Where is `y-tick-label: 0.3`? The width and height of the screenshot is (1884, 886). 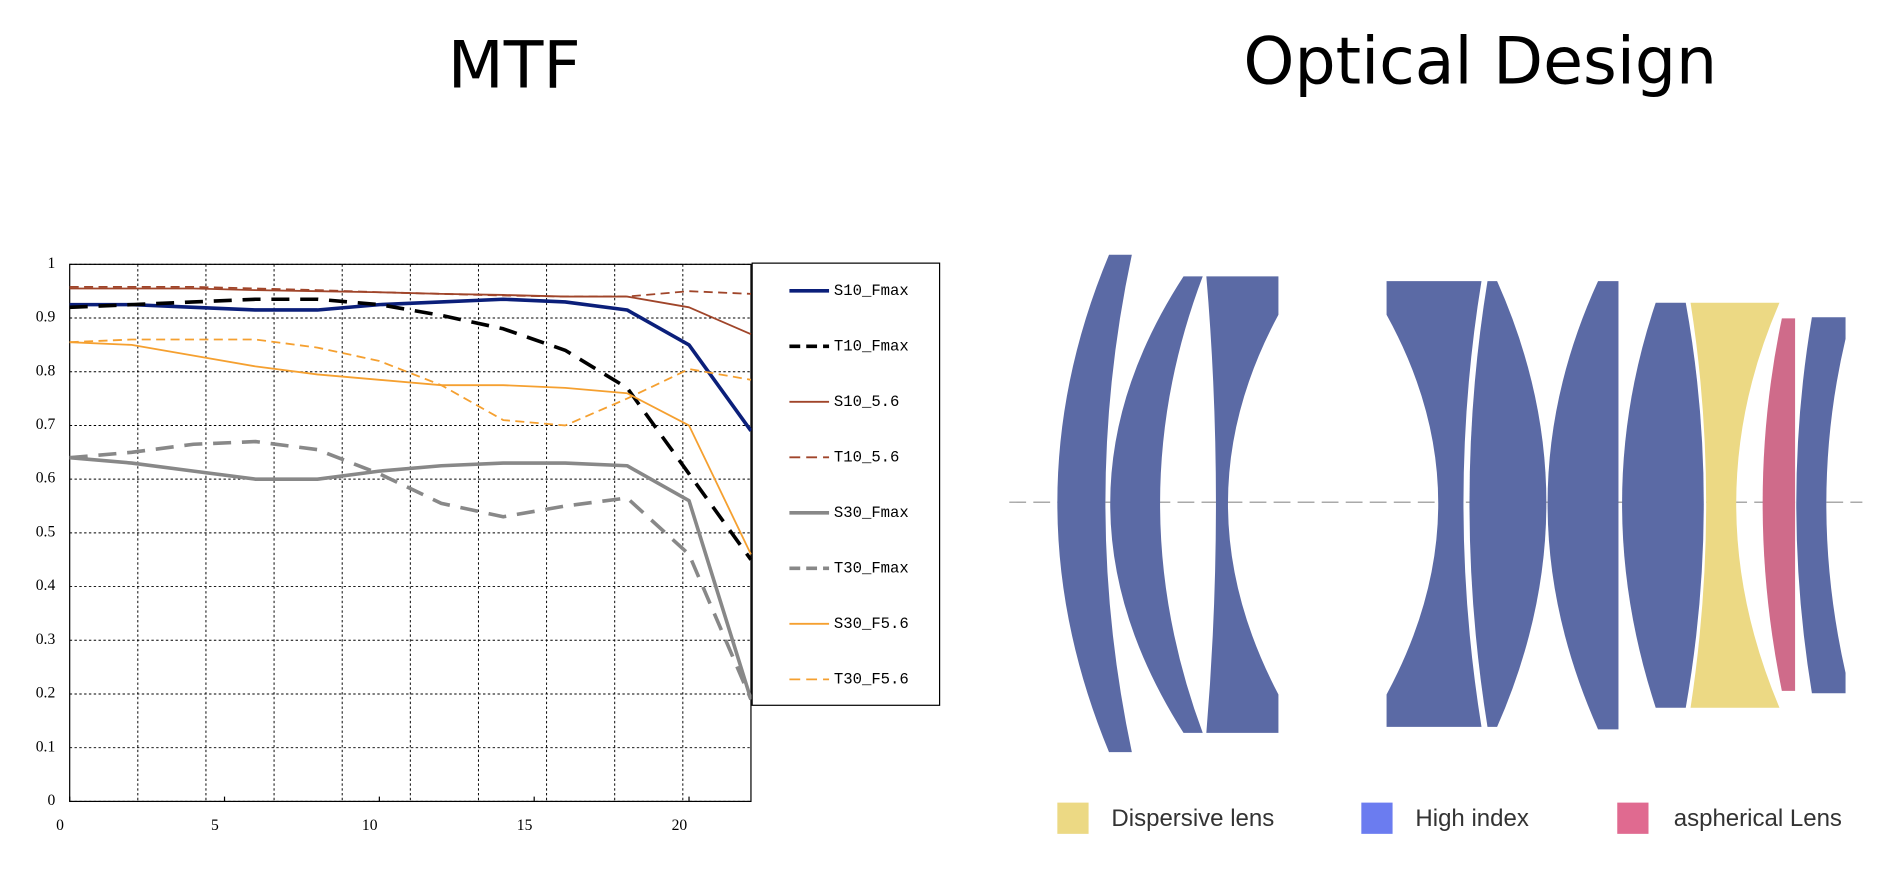 y-tick-label: 0.3 is located at coordinates (46, 639).